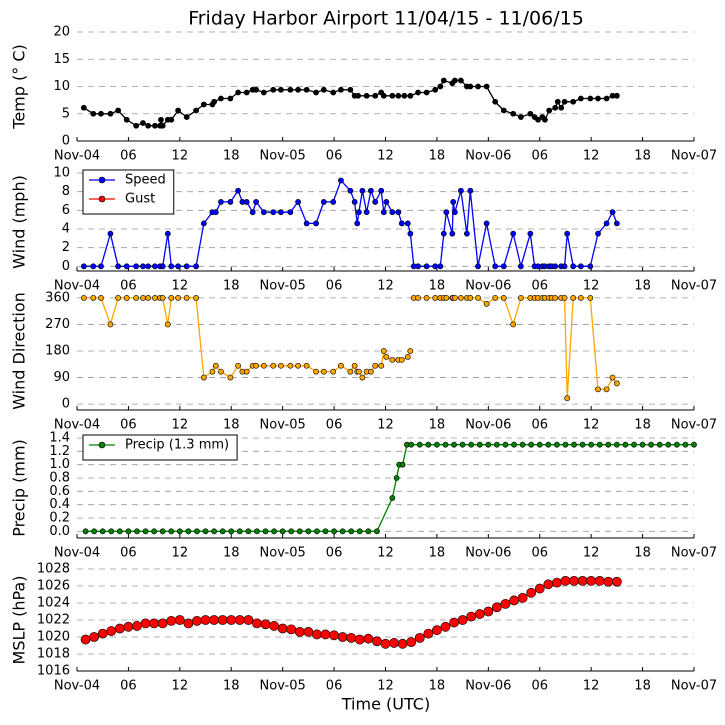 Image resolution: width=725 pixels, height=725 pixels. What do you see at coordinates (53, 620) in the screenshot?
I see `y-tick-label: 1022` at bounding box center [53, 620].